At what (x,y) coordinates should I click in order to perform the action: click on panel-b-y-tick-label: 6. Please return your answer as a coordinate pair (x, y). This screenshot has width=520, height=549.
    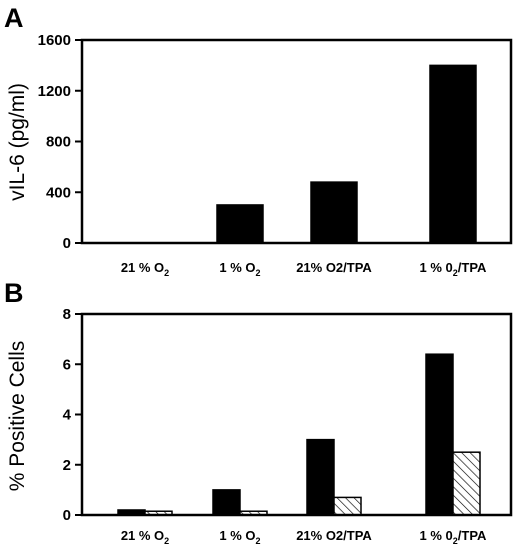
    Looking at the image, I should click on (67, 364).